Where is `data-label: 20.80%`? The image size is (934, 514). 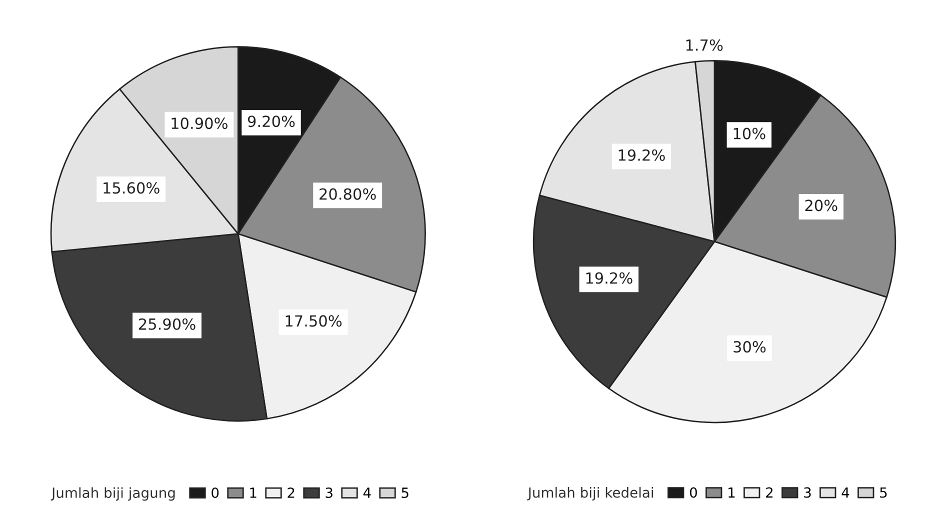
data-label: 20.80% is located at coordinates (348, 194).